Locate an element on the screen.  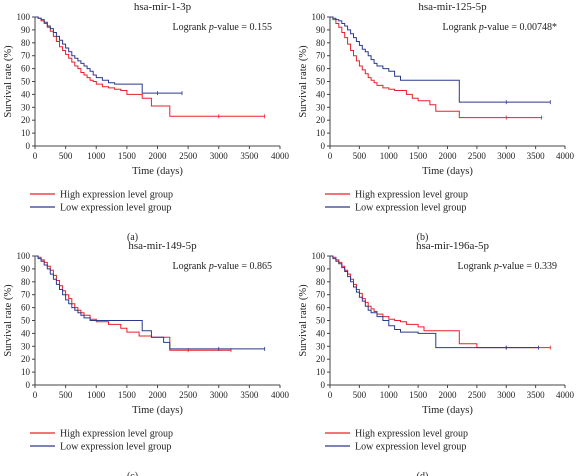
chart-title: hsa-mir-125-5p is located at coordinates (452, 7).